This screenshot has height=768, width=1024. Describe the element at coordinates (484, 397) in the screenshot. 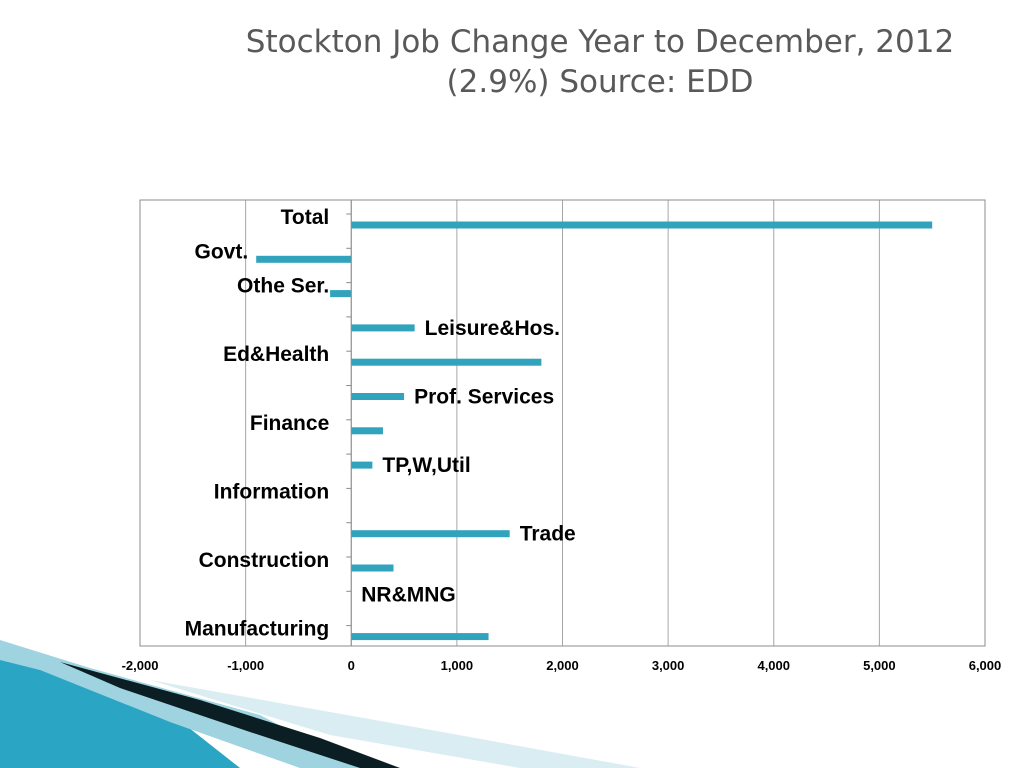

I see `category-label: Prof. Services` at that location.